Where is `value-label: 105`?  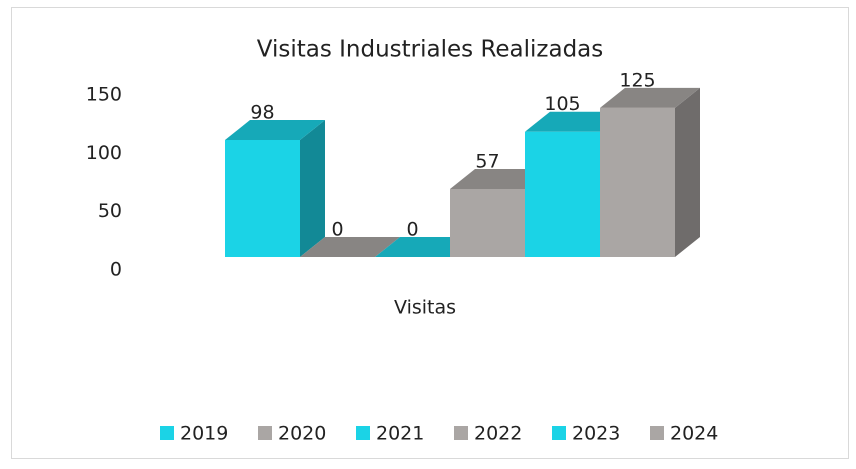
value-label: 105 is located at coordinates (562, 104).